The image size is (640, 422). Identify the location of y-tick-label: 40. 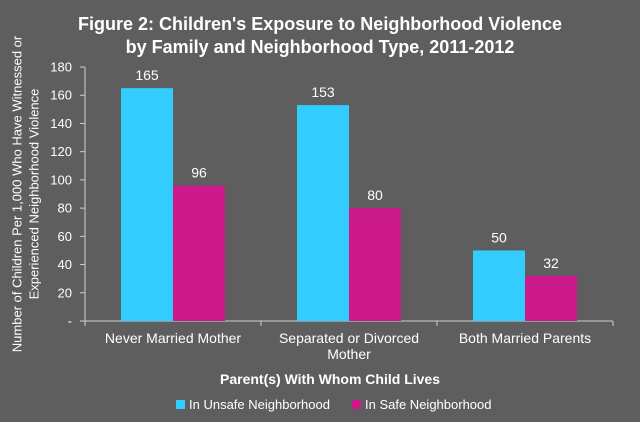
(65, 264).